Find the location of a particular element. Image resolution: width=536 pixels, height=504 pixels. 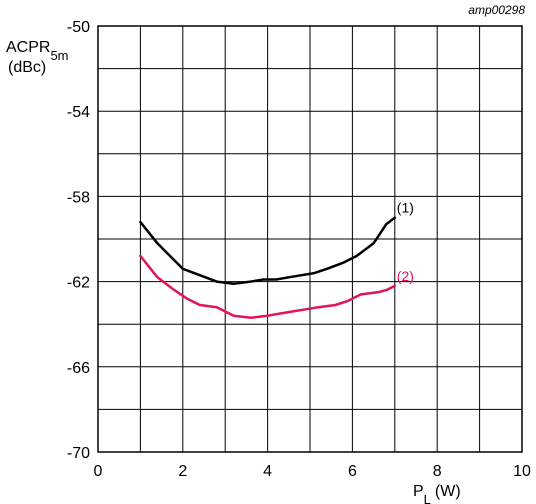

x-tick-label: 6 is located at coordinates (352, 471).